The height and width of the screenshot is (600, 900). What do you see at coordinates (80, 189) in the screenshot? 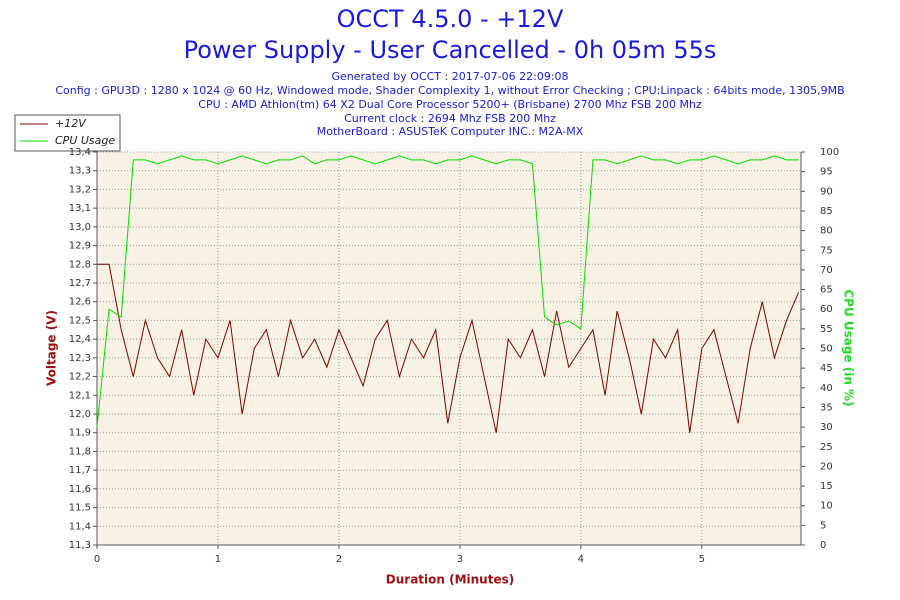
I see `y-tick-label: 13,2` at bounding box center [80, 189].